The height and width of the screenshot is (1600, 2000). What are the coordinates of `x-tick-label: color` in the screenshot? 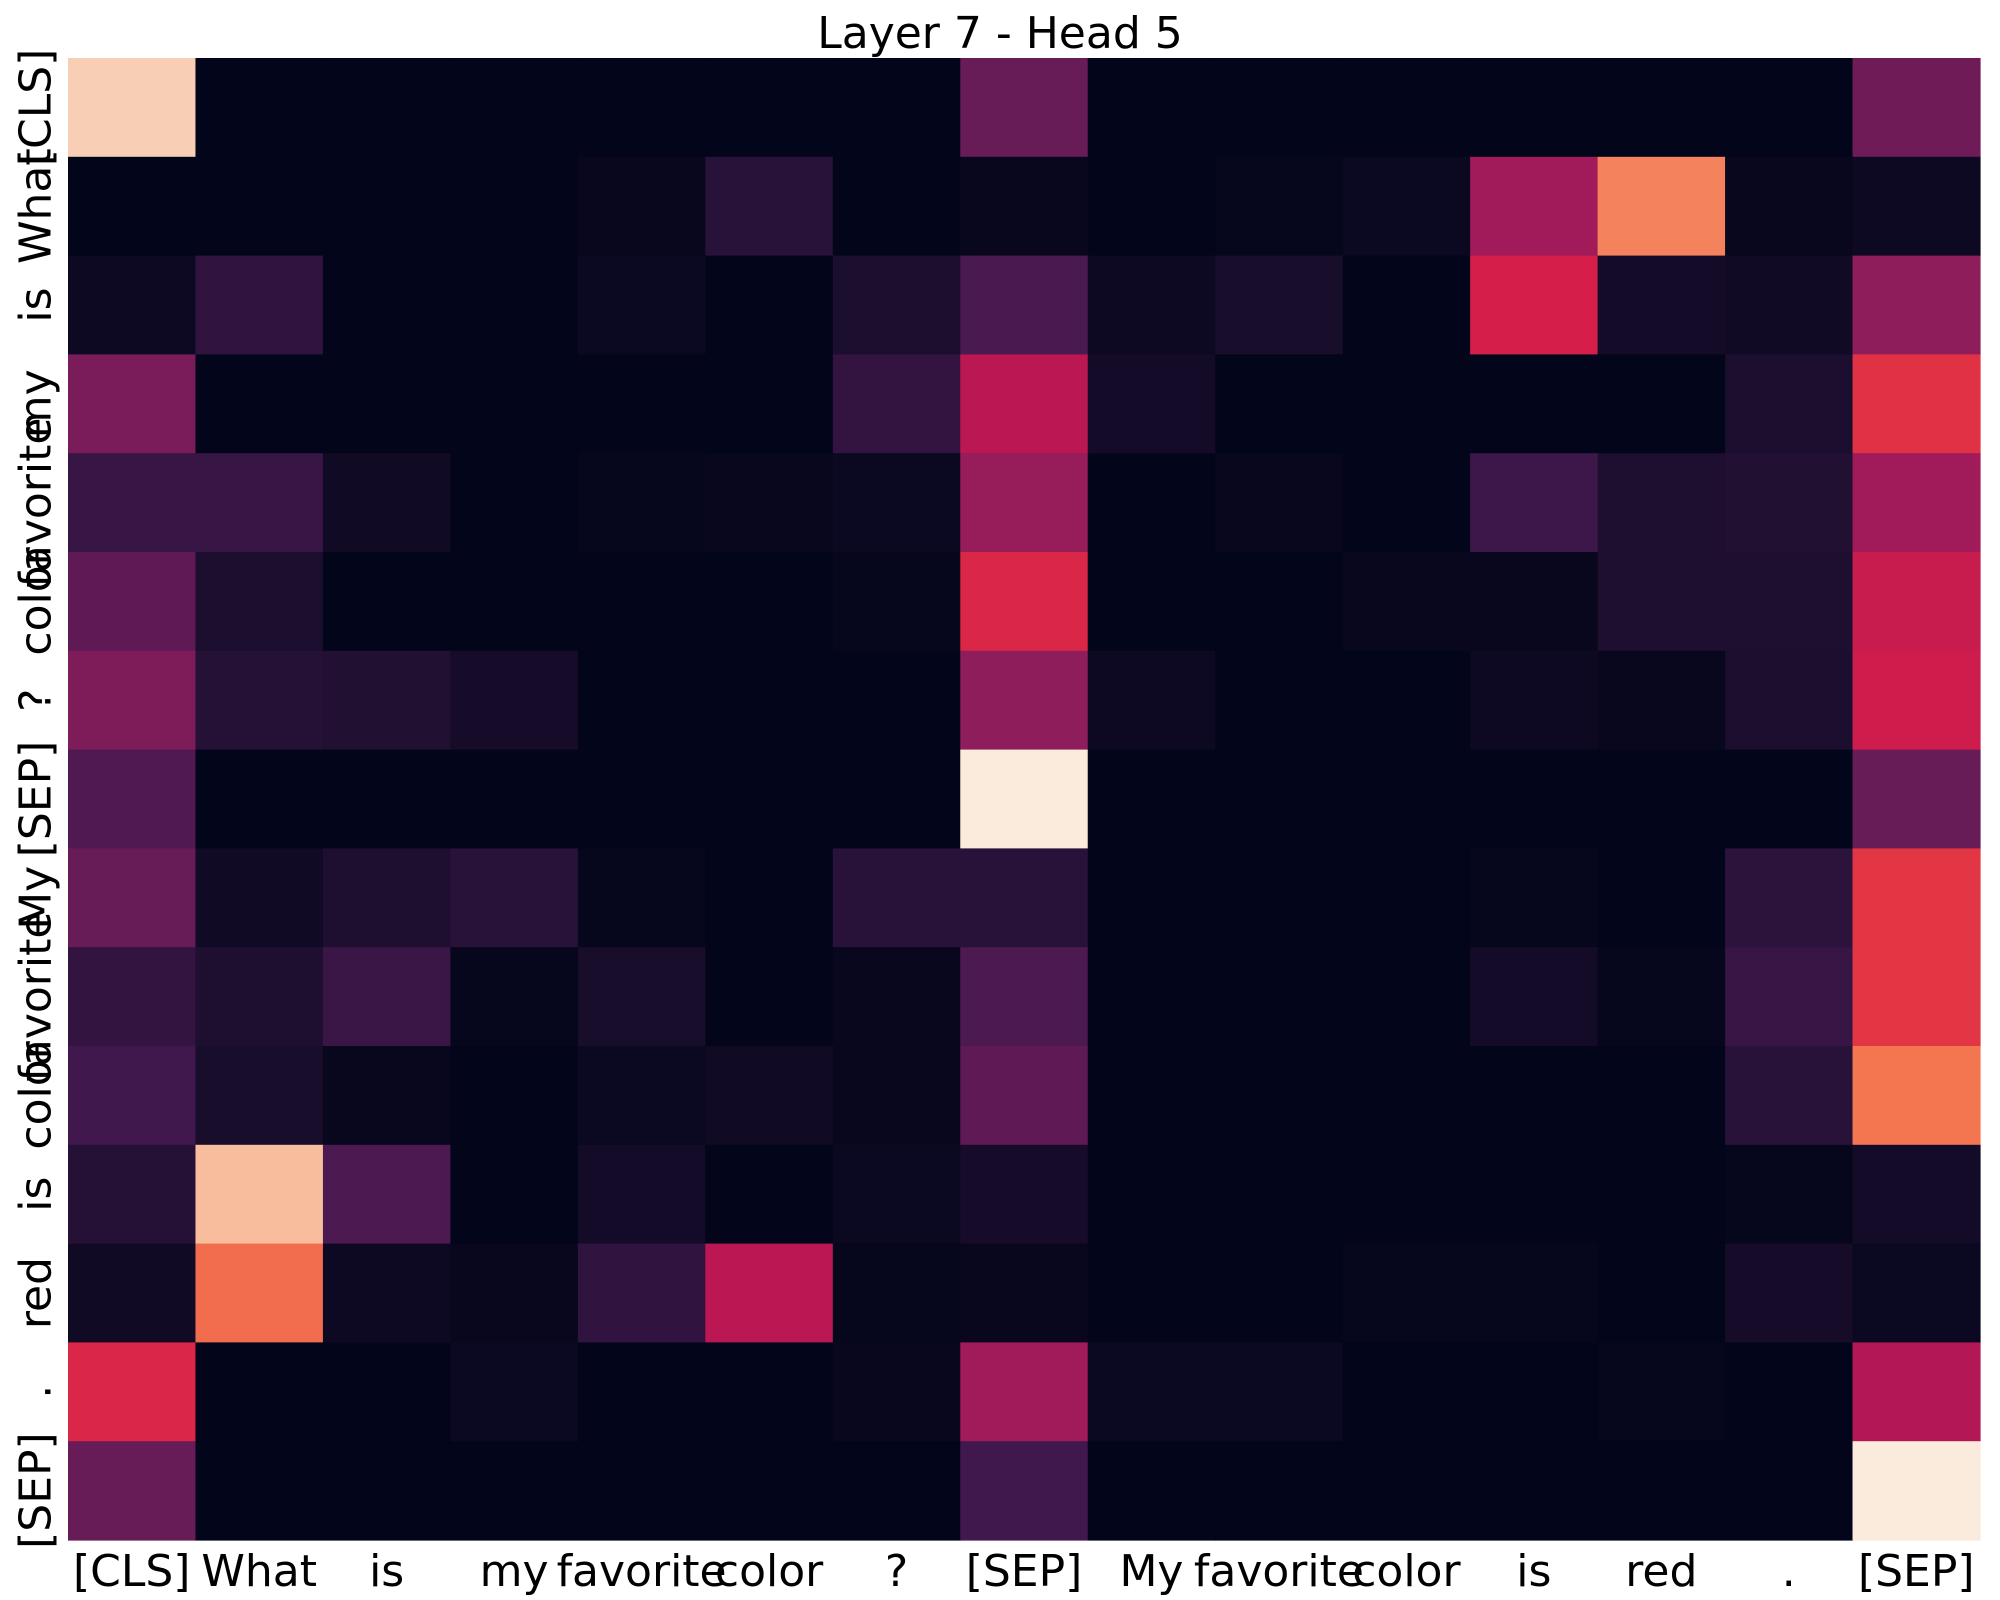 It's located at (1406, 1571).